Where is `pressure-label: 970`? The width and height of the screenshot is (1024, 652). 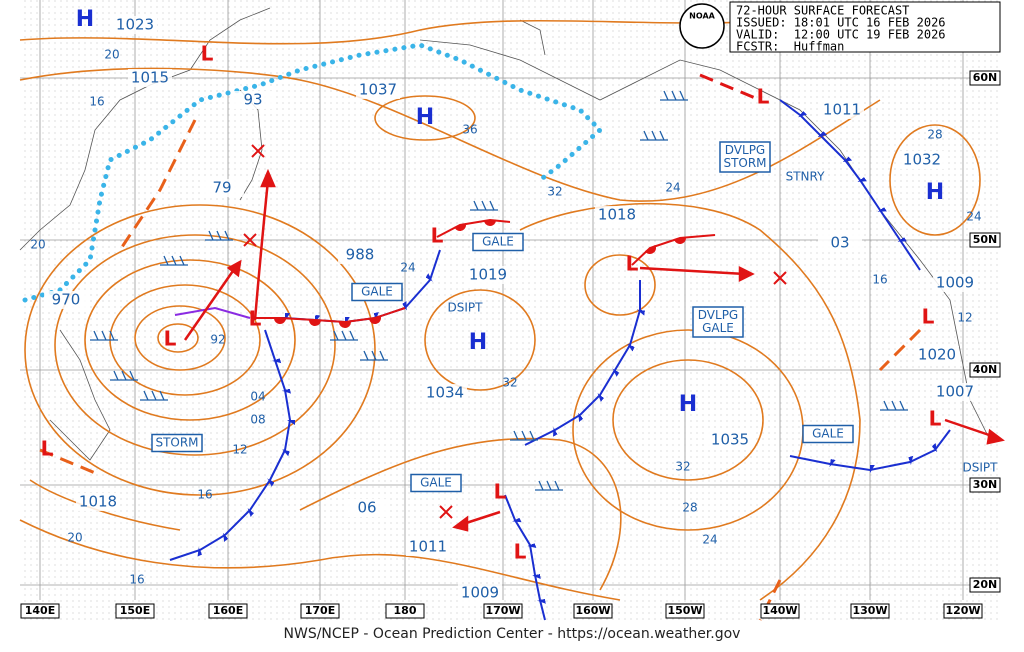 pressure-label: 970 is located at coordinates (66, 300).